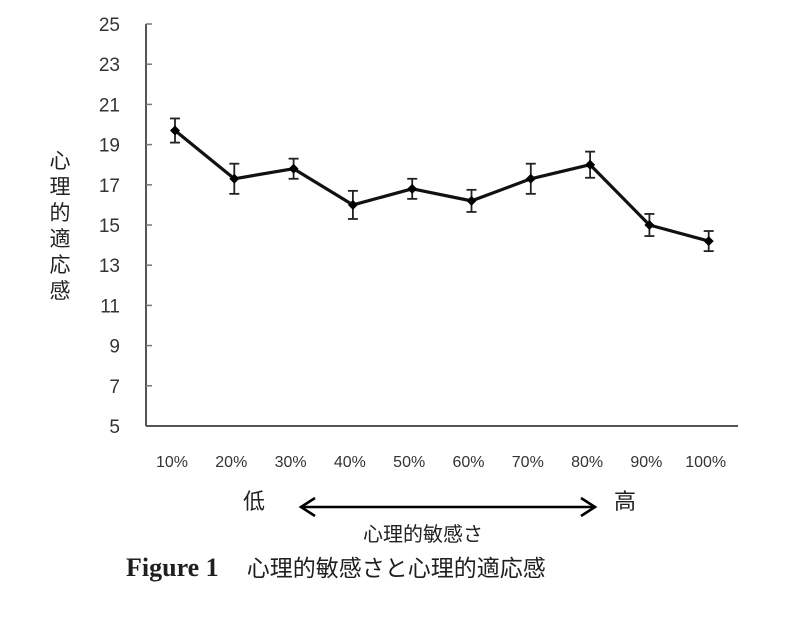 The height and width of the screenshot is (626, 800). What do you see at coordinates (60, 226) in the screenshot?
I see `y-axis-label: 心理的適応感` at bounding box center [60, 226].